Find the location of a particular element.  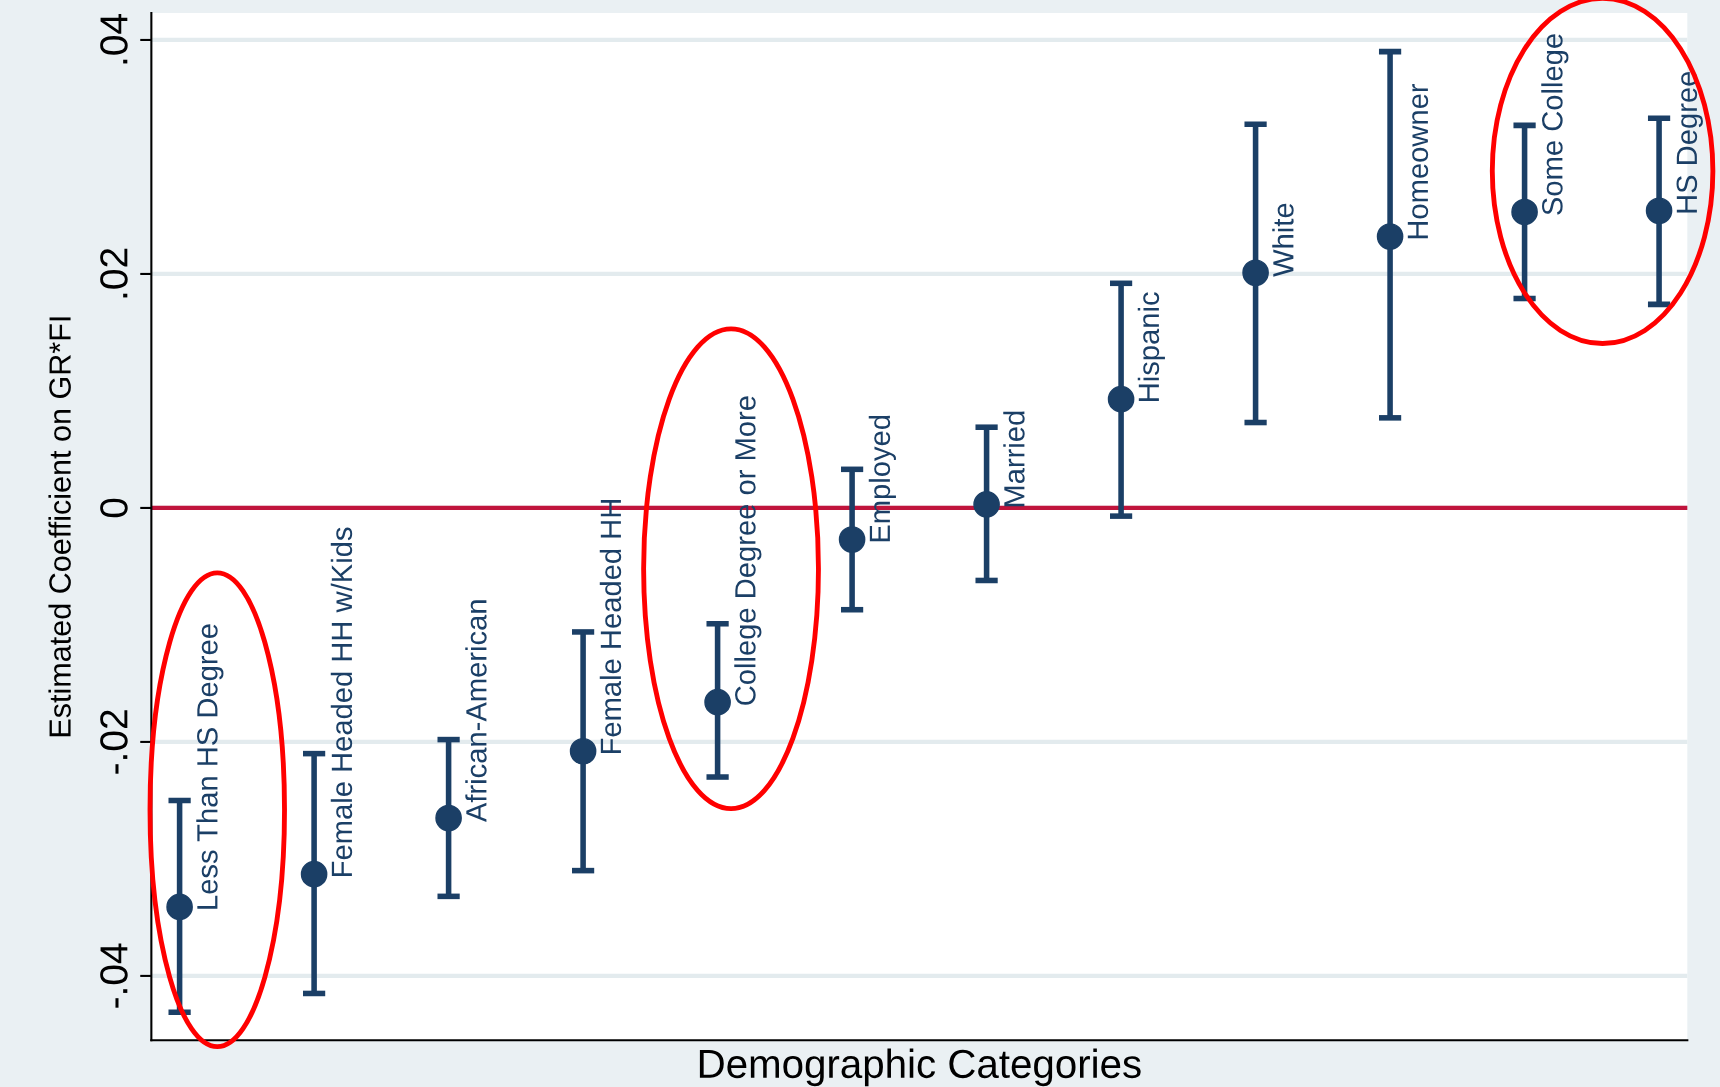

x-axis-title: Demographic Categories is located at coordinates (920, 1067).